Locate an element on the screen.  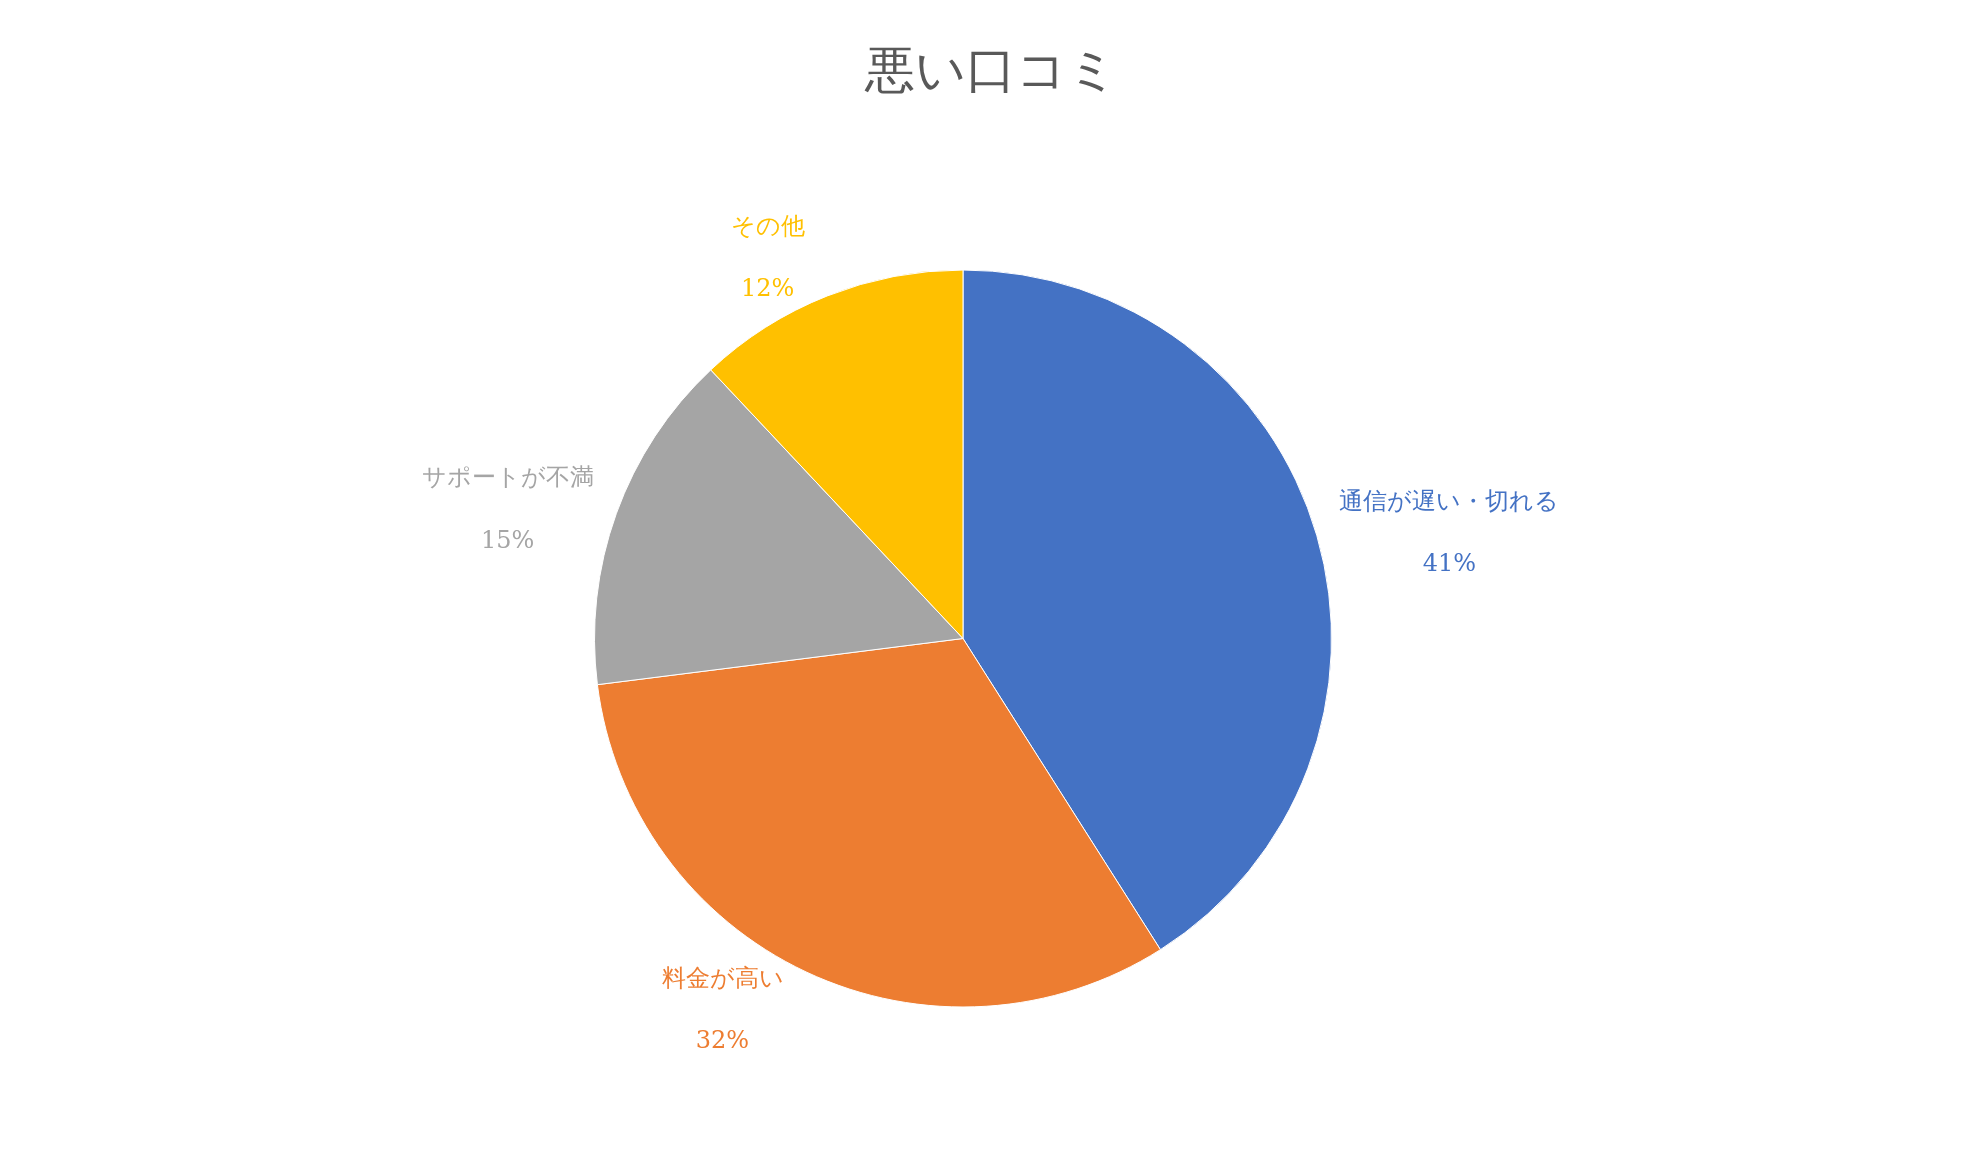
data-label: 12% is located at coordinates (768, 288).